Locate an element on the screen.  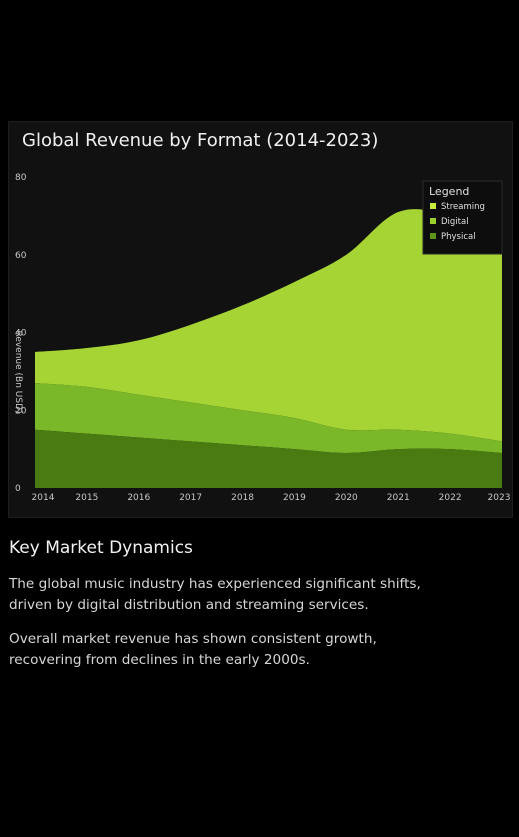
x-tick-label: 2018 is located at coordinates (242, 498).